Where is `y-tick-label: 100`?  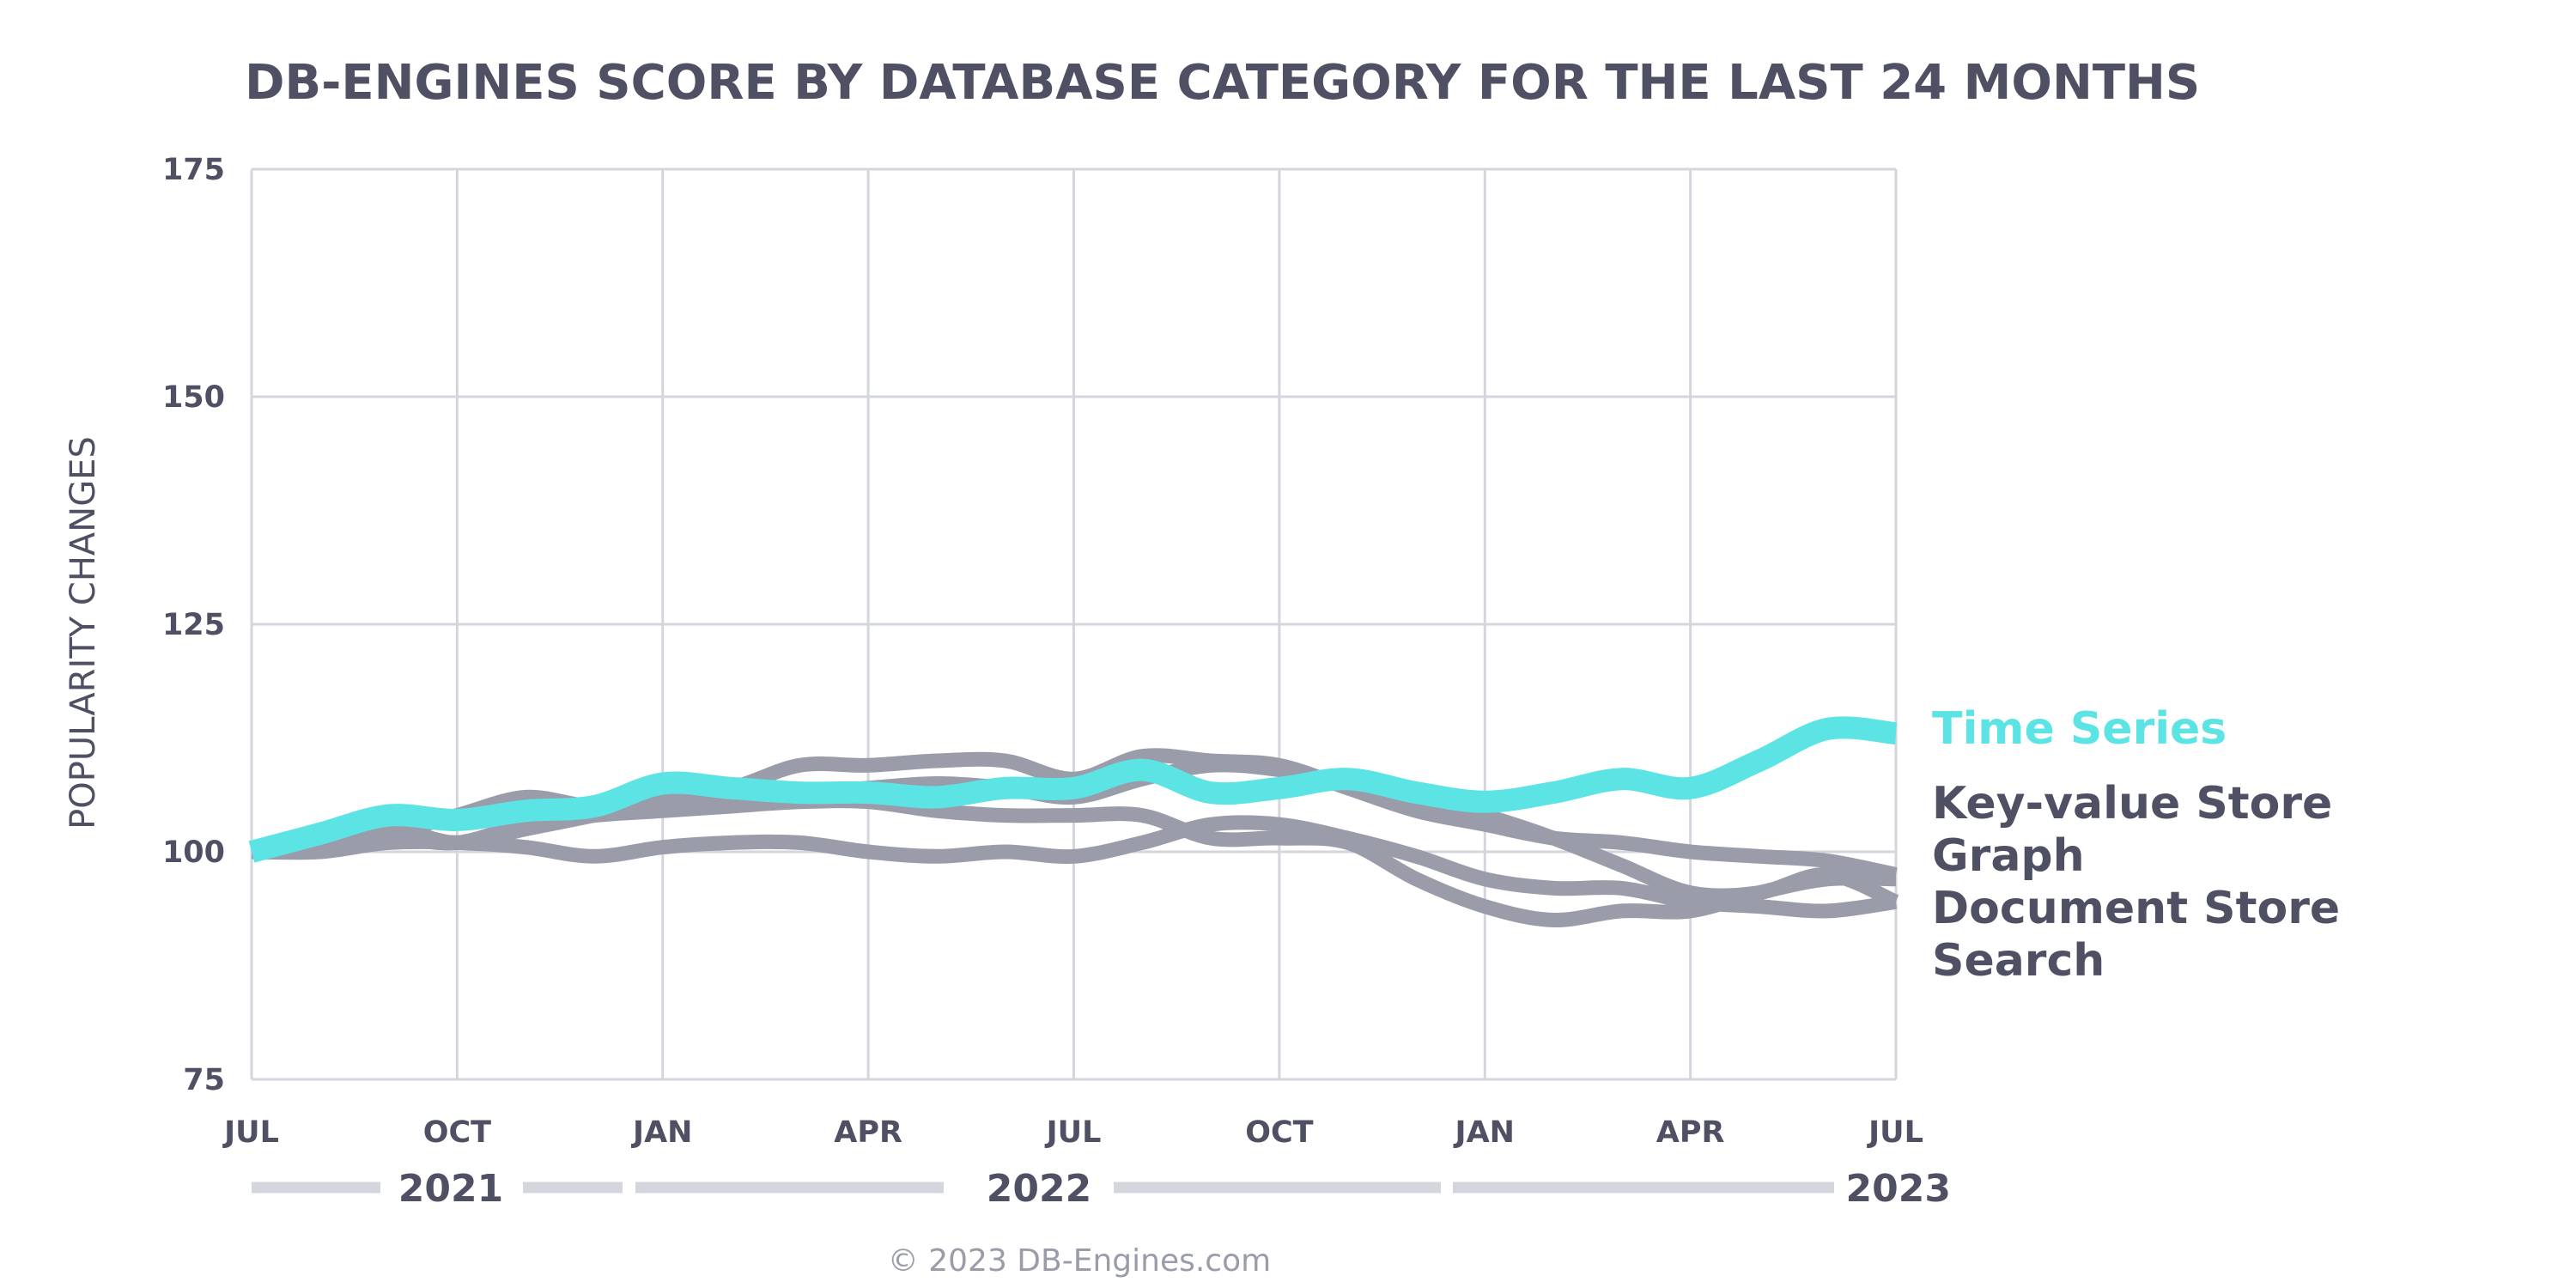 y-tick-label: 100 is located at coordinates (193, 852).